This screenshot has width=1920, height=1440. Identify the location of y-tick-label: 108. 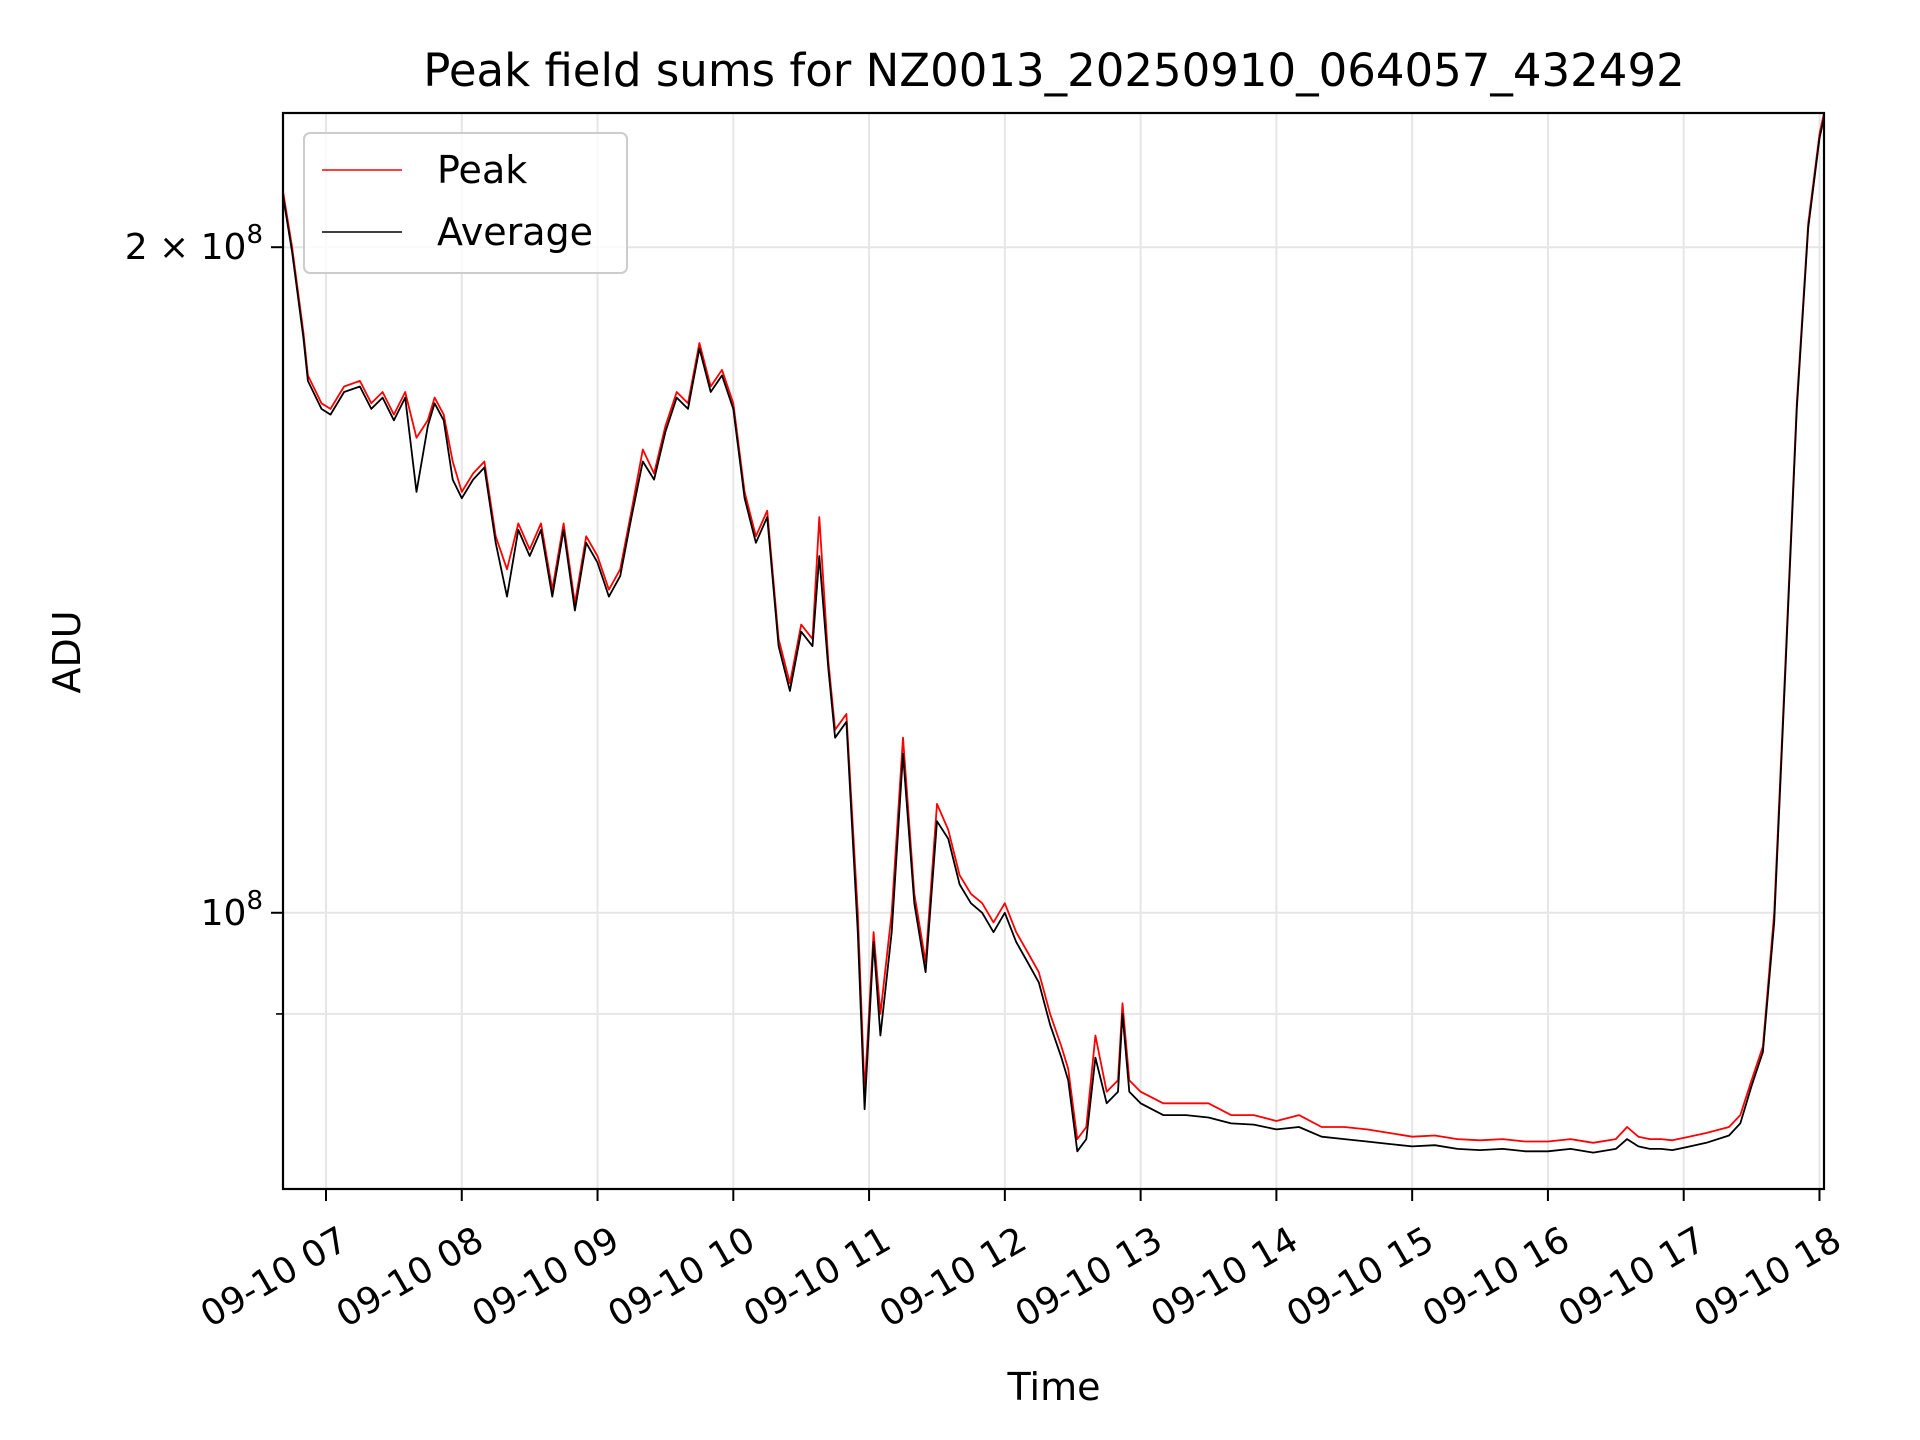
(232, 910).